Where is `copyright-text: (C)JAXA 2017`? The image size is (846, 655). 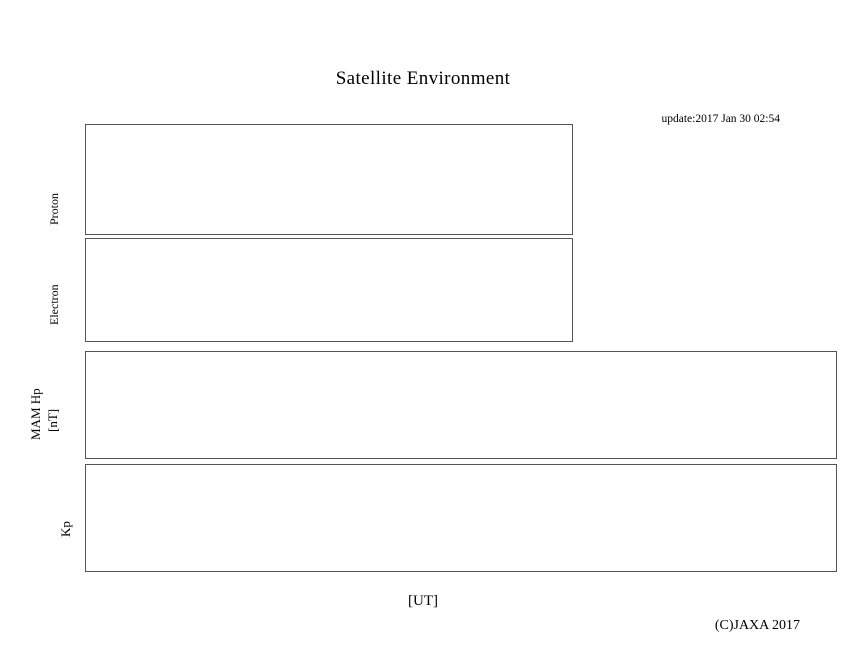 copyright-text: (C)JAXA 2017 is located at coordinates (757, 625).